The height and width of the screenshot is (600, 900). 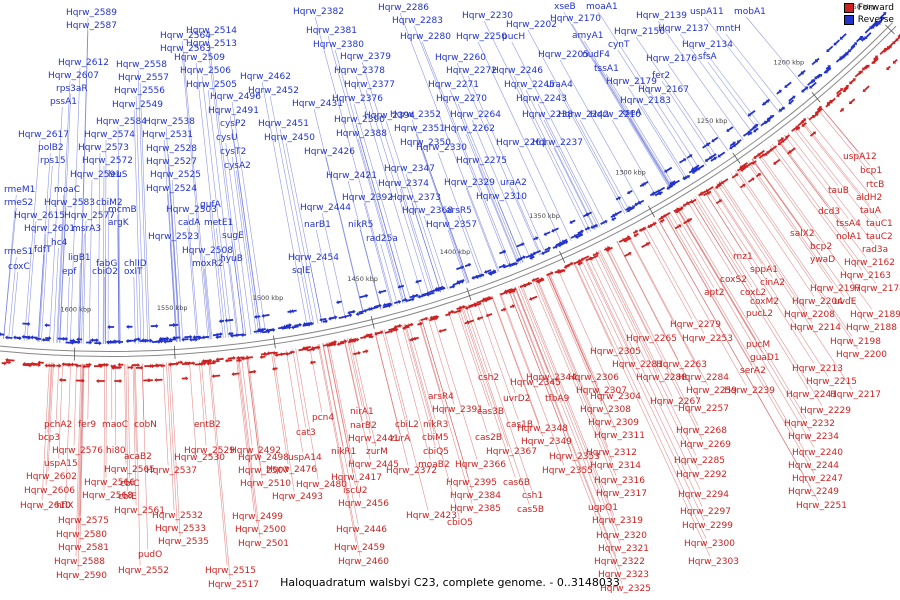 I want to click on gene-label-reverse: Hqrw_2376, so click(x=357, y=99).